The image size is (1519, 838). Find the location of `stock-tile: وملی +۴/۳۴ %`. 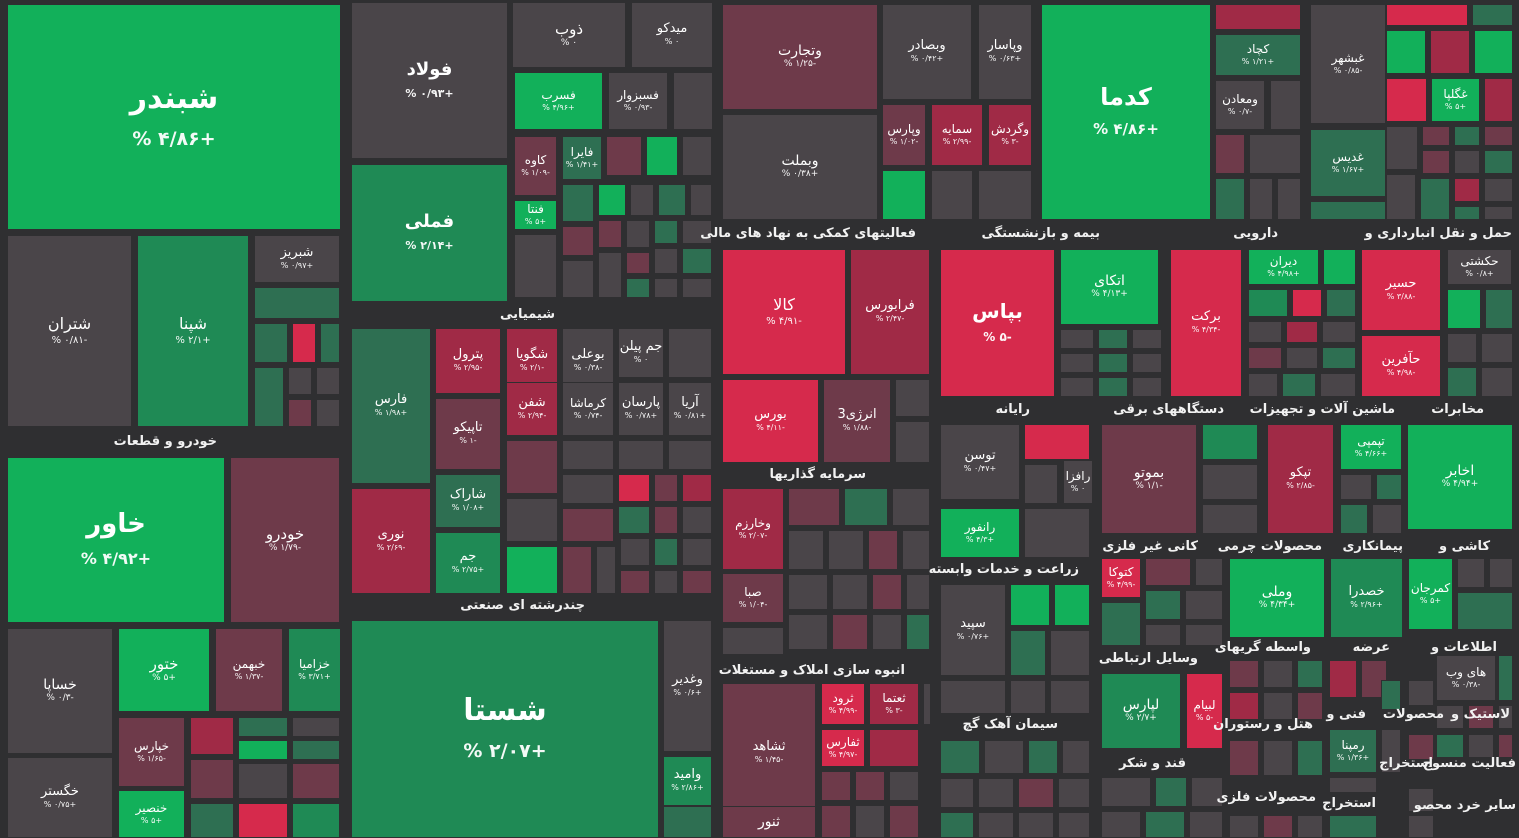

stock-tile: وملی +۴/۳۴ % is located at coordinates (1277, 598).